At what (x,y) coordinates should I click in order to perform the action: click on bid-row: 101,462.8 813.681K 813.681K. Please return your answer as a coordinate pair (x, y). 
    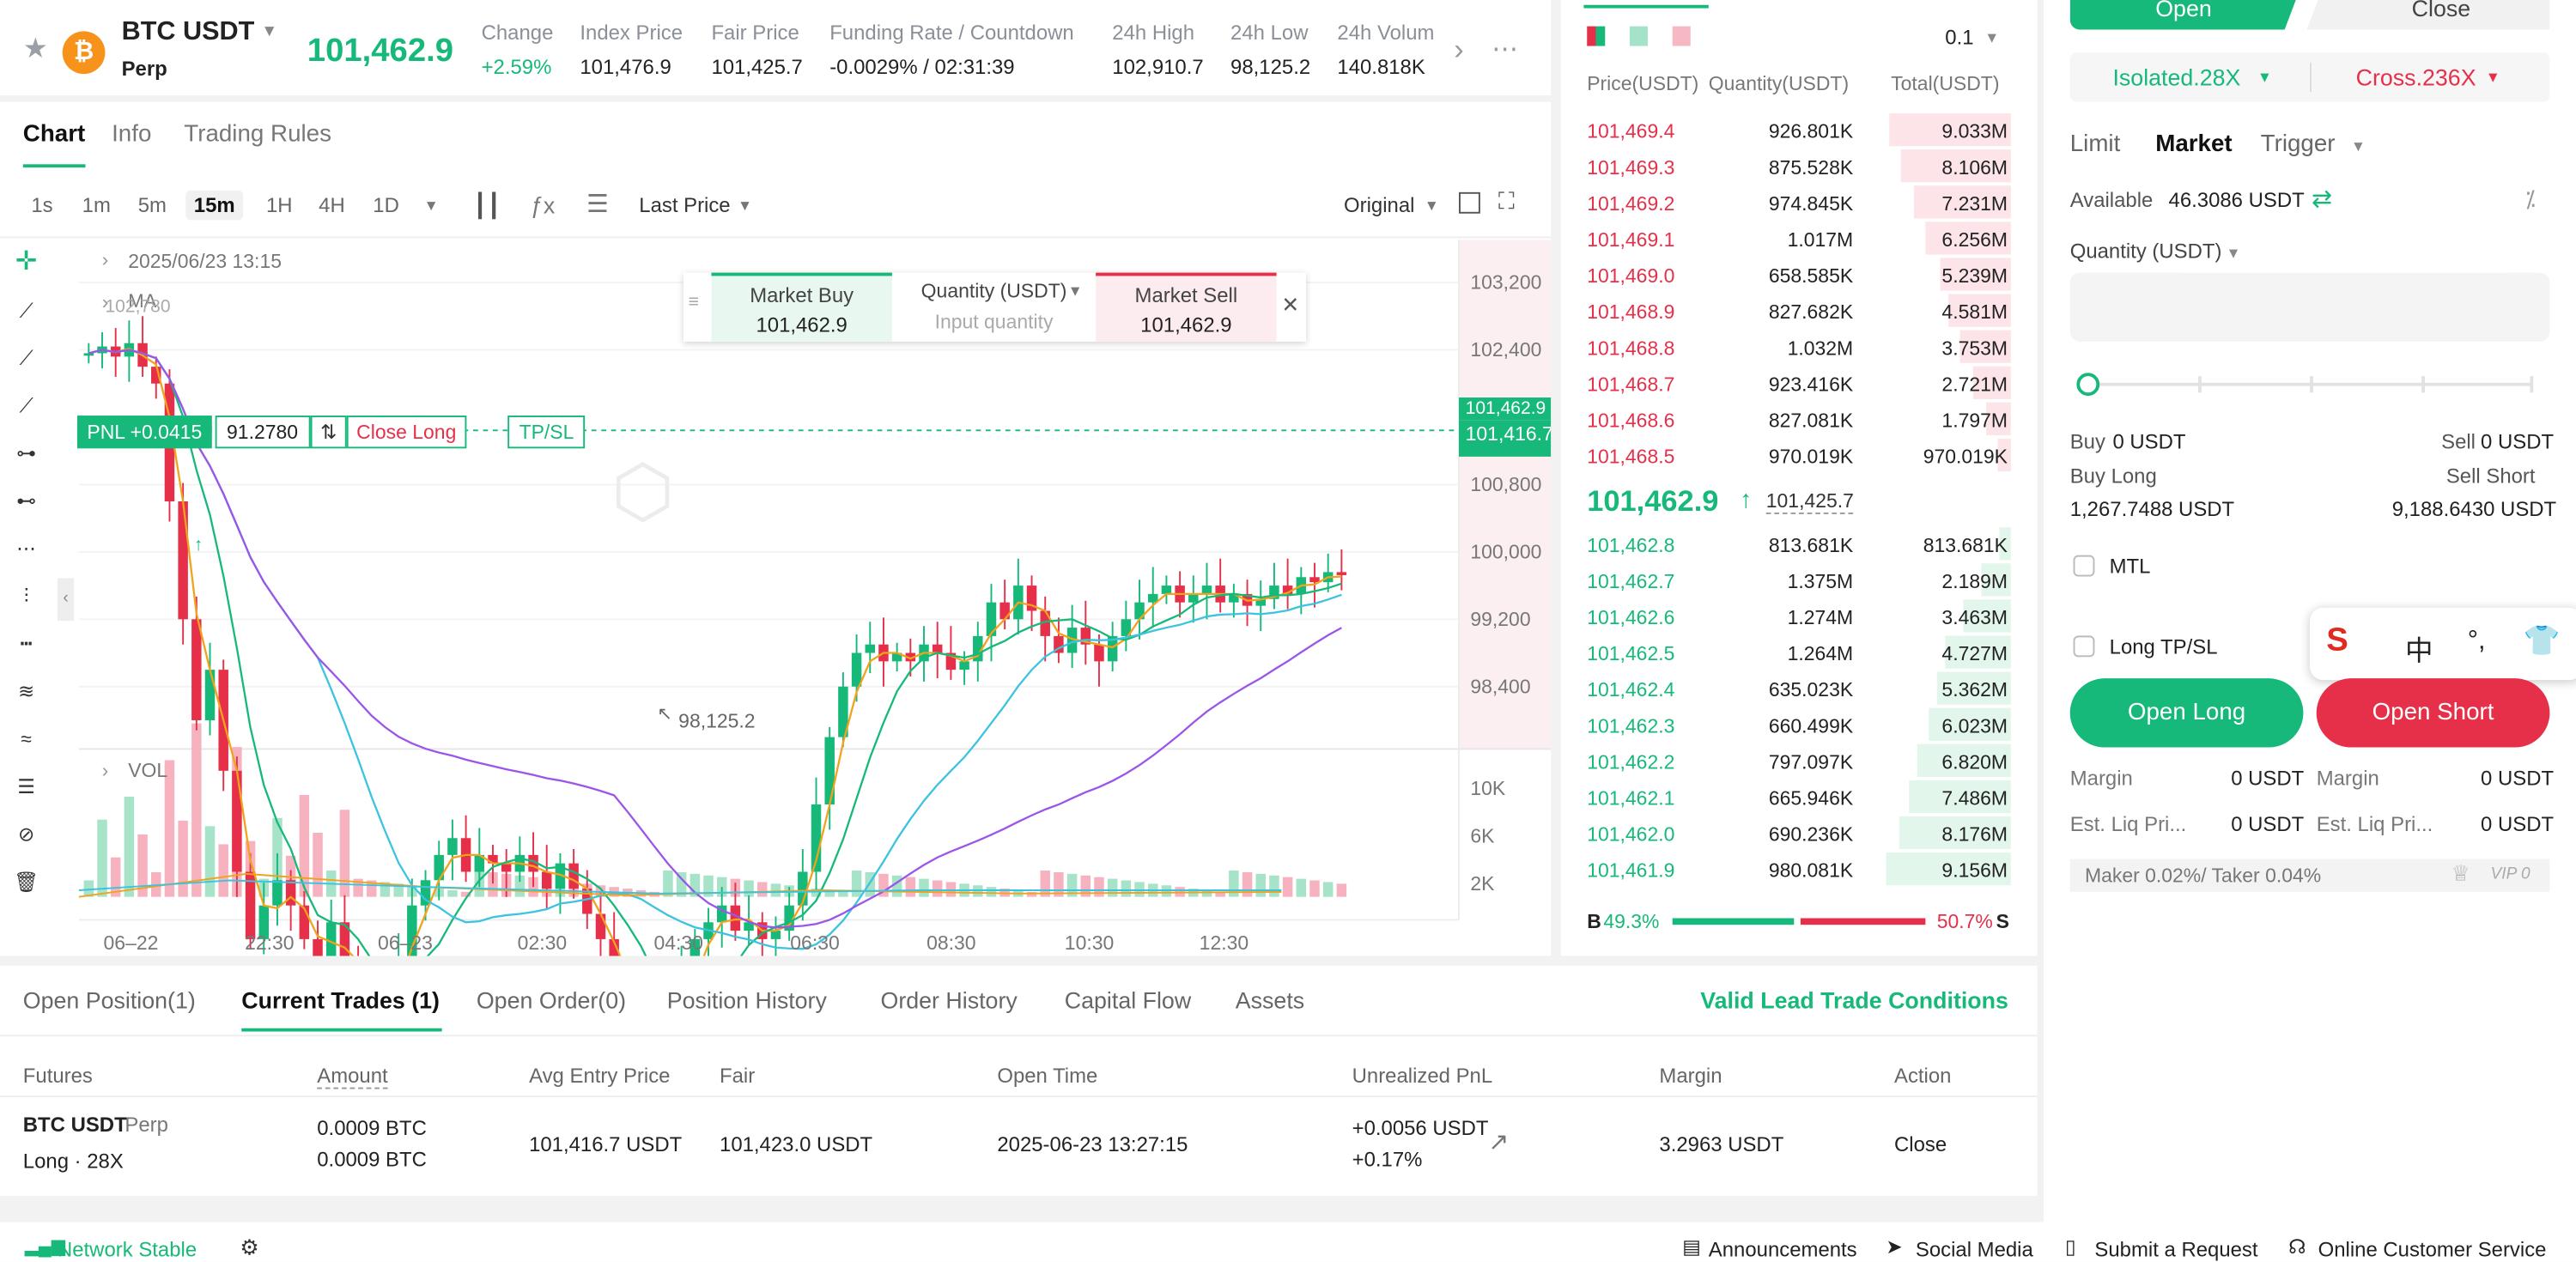
    Looking at the image, I should click on (1799, 543).